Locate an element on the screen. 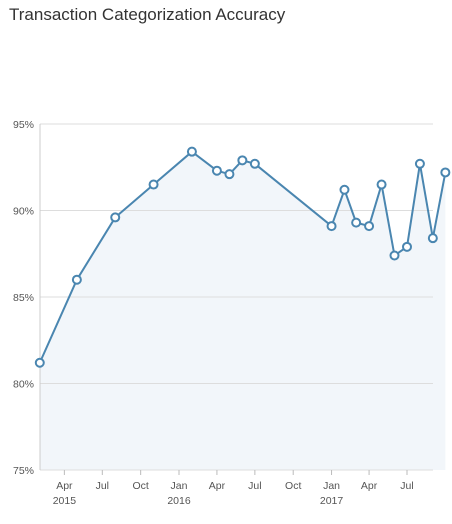 The image size is (452, 524). chart-title: Transaction Categorization Accuracy is located at coordinates (147, 14).